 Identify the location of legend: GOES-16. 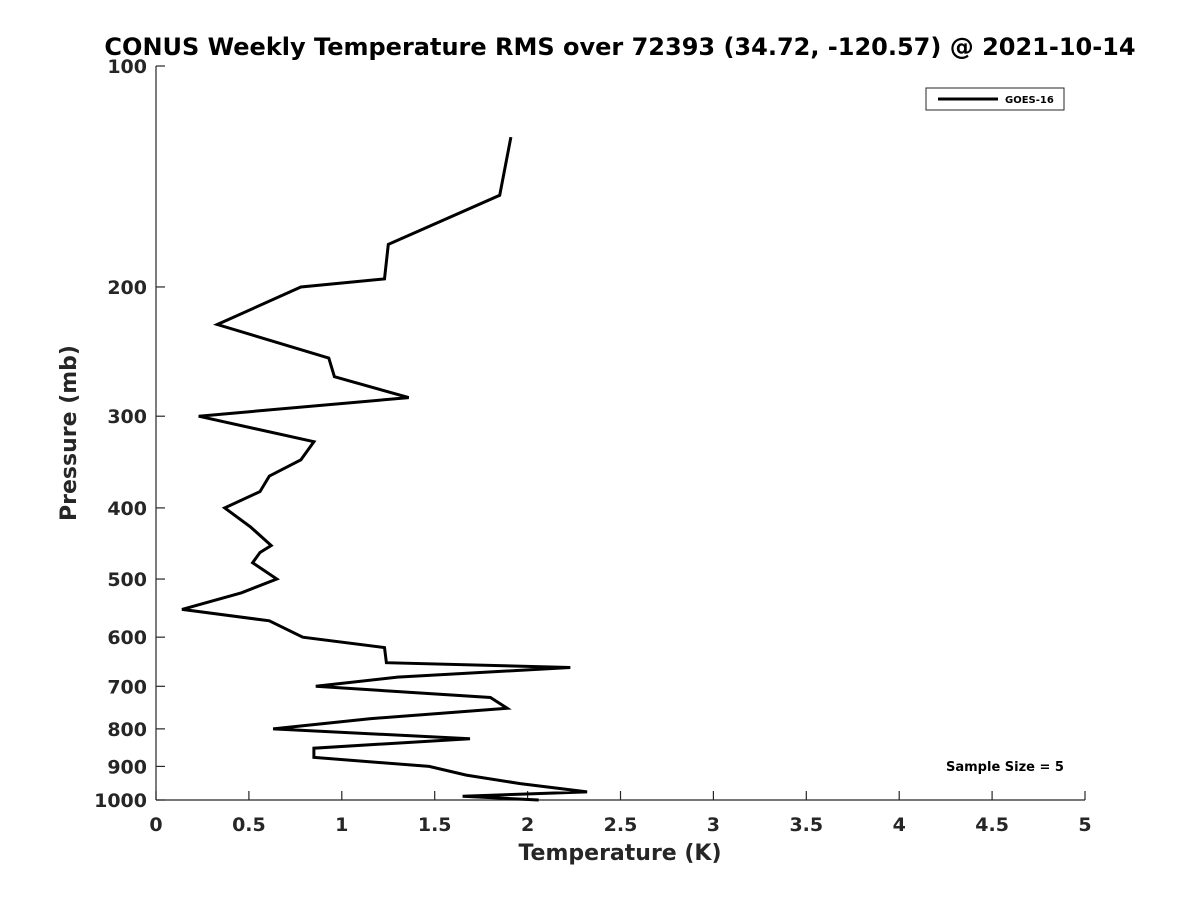
(995, 99).